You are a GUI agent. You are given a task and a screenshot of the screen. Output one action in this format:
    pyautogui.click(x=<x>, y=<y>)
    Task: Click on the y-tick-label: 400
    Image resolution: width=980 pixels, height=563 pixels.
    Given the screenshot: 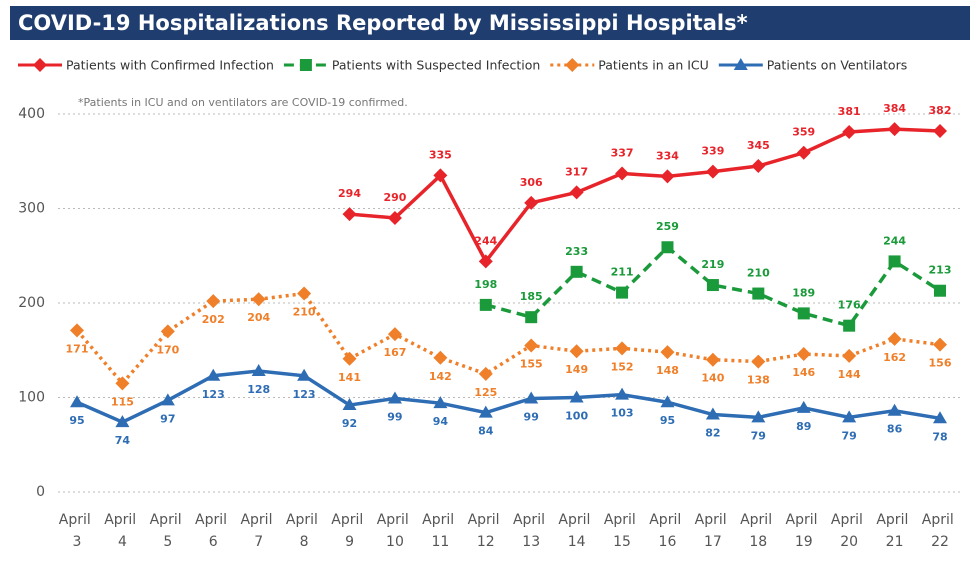 What is the action you would take?
    pyautogui.click(x=31, y=114)
    